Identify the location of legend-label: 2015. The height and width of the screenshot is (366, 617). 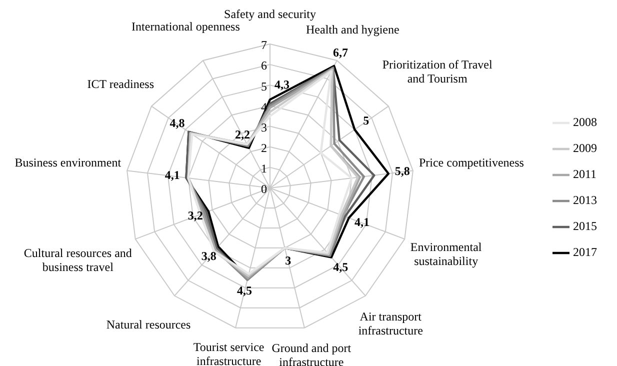
(585, 226).